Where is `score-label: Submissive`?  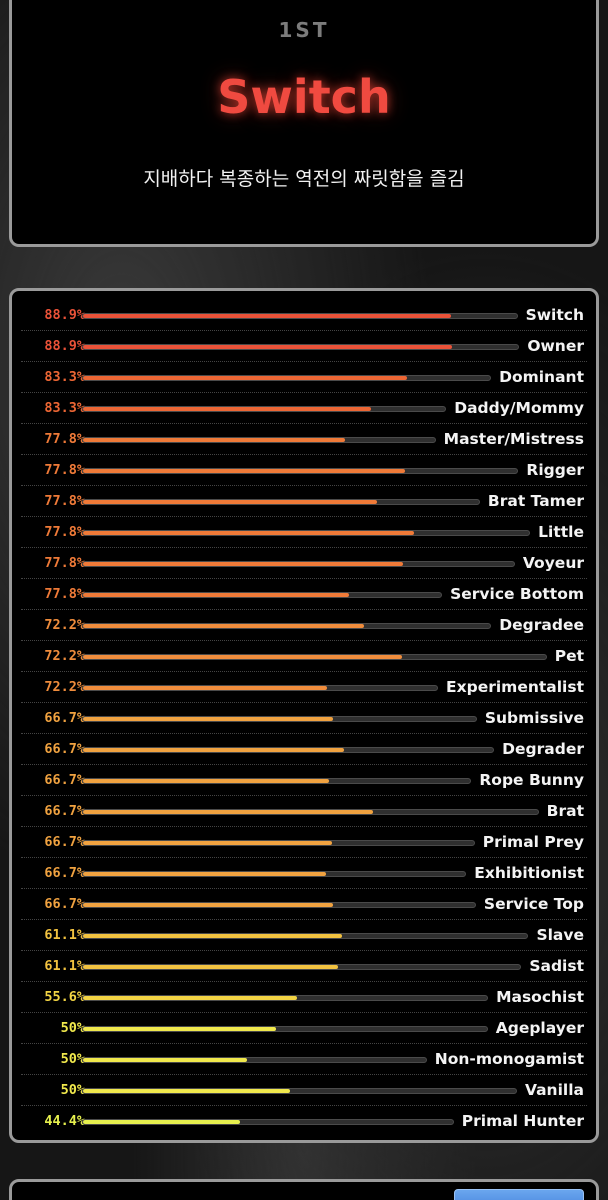 score-label: Submissive is located at coordinates (534, 718).